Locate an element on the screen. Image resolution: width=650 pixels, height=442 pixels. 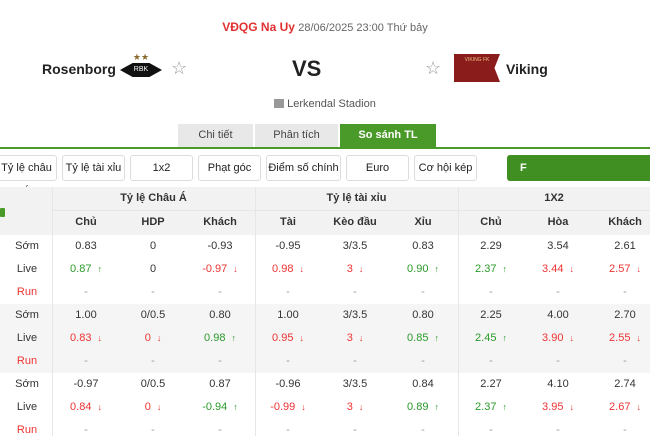
tab-chi-tiet: Chi tiết is located at coordinates (215, 135).